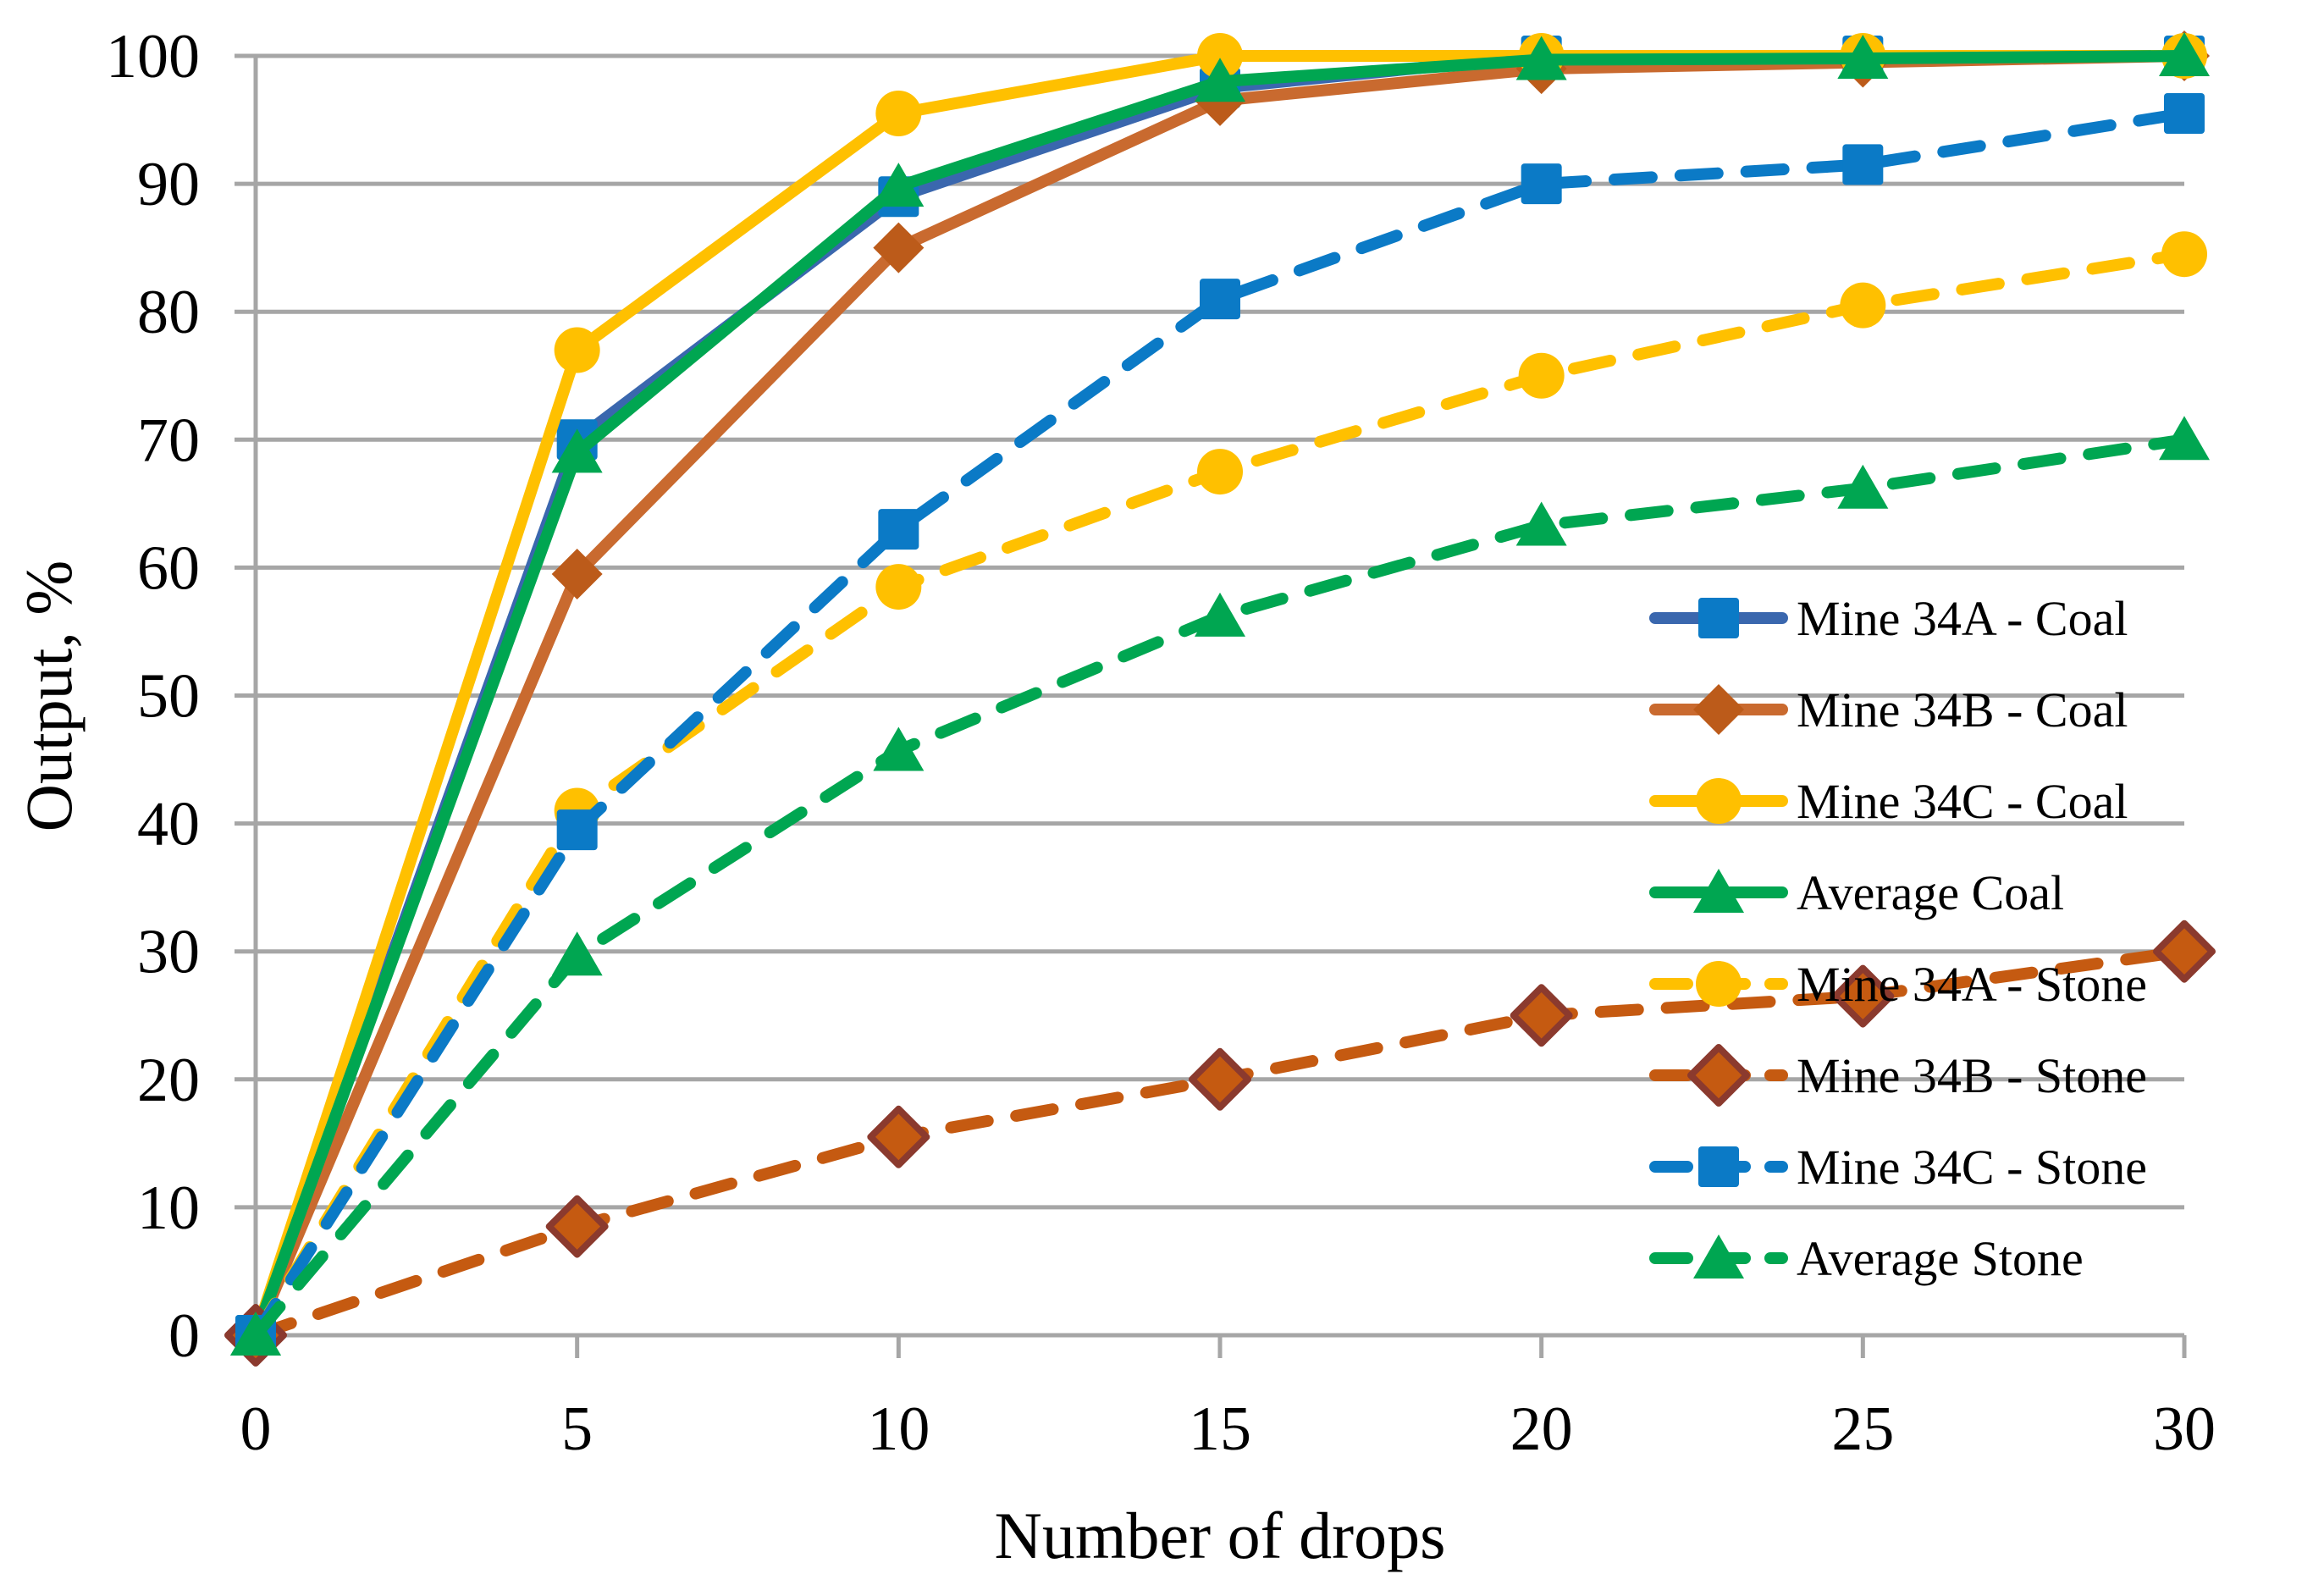  What do you see at coordinates (1719, 984) in the screenshot?
I see `legend-mine-34a-stone-circle-marker` at bounding box center [1719, 984].